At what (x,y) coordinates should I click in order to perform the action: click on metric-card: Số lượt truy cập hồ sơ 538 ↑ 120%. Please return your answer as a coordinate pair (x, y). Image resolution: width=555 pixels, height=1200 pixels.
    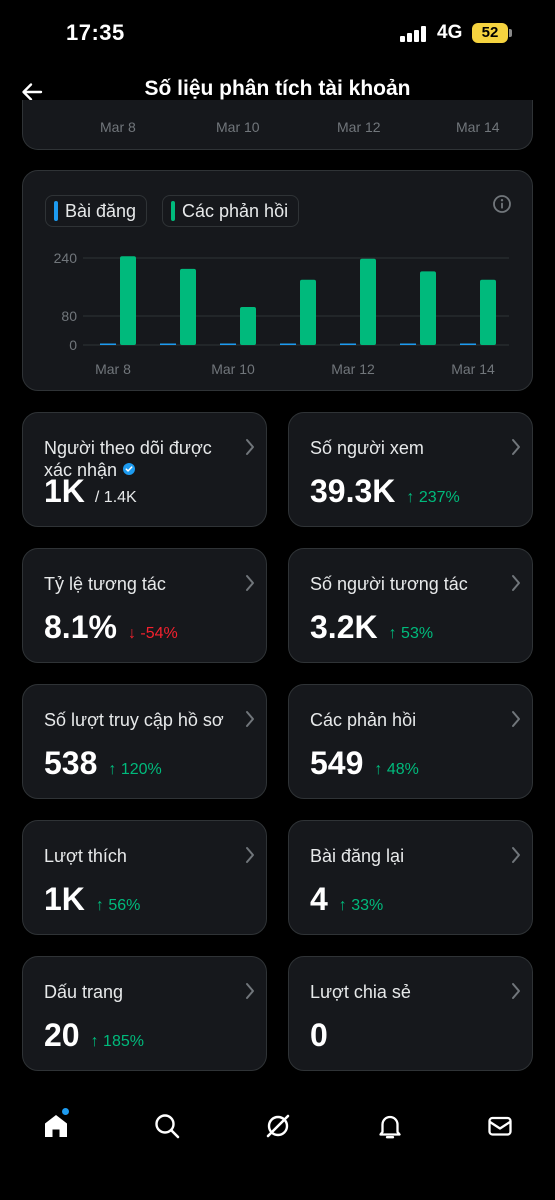
    Looking at the image, I should click on (144, 741).